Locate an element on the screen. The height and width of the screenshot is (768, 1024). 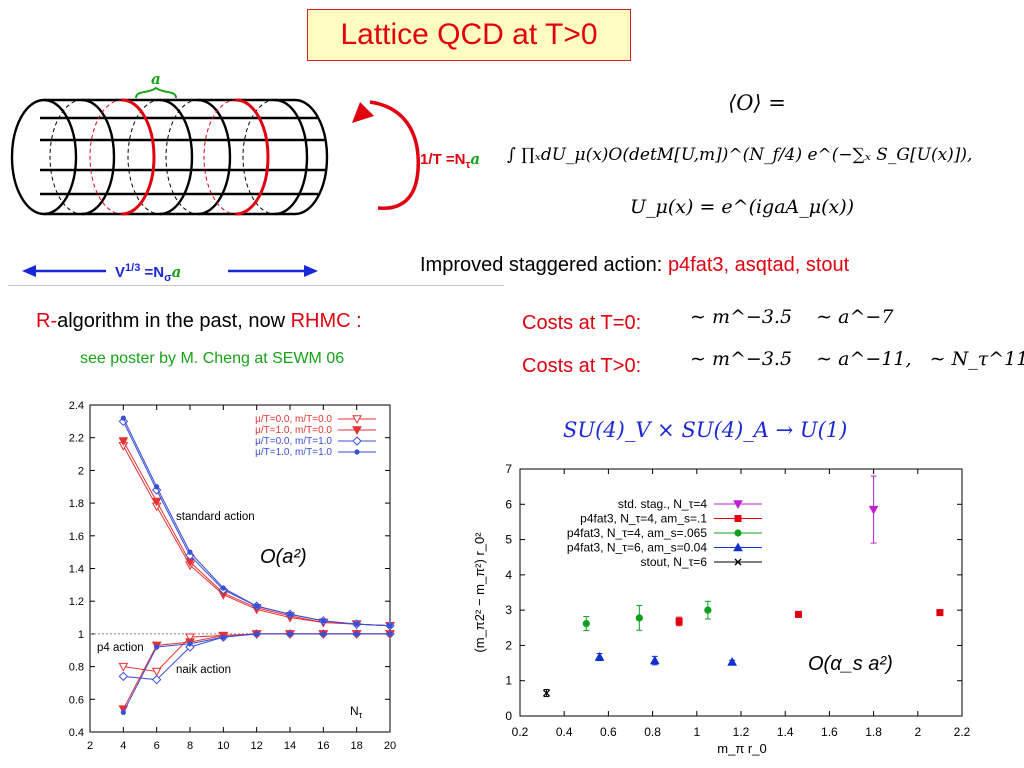
x-axis-label: Nτ is located at coordinates (356, 712).